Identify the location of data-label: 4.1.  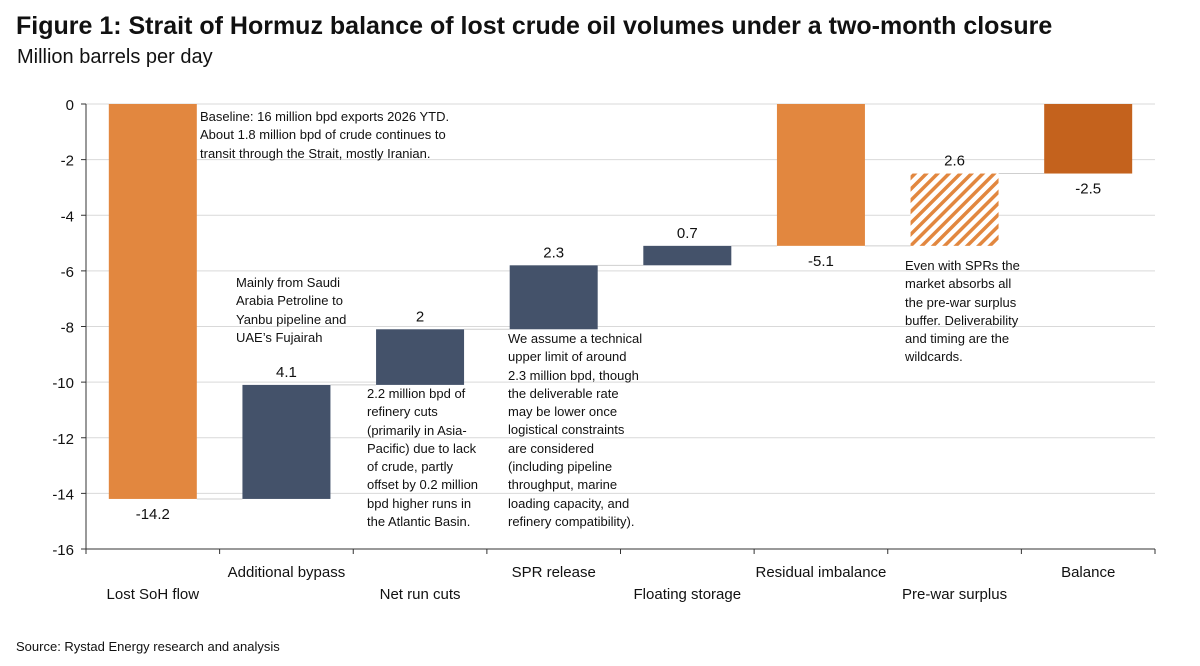
(286, 372).